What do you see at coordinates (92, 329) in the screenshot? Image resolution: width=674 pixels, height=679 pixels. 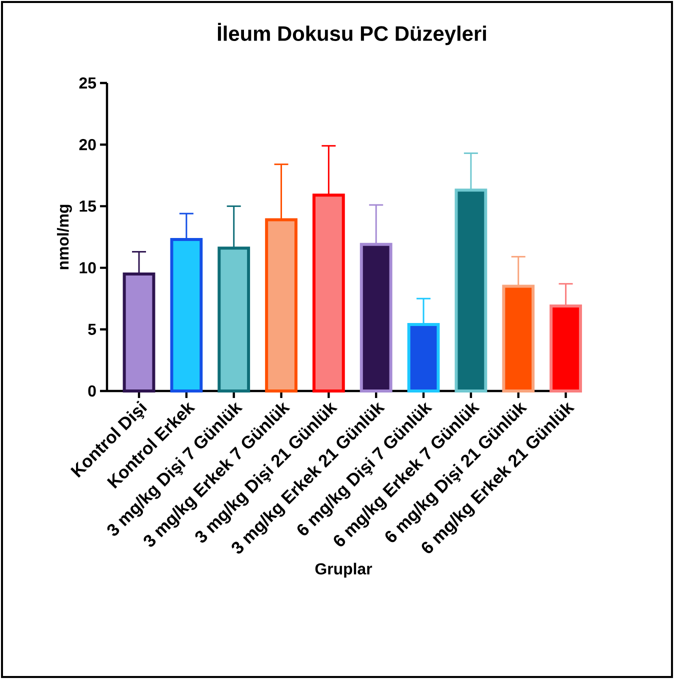 I see `y-tick-label: 5` at bounding box center [92, 329].